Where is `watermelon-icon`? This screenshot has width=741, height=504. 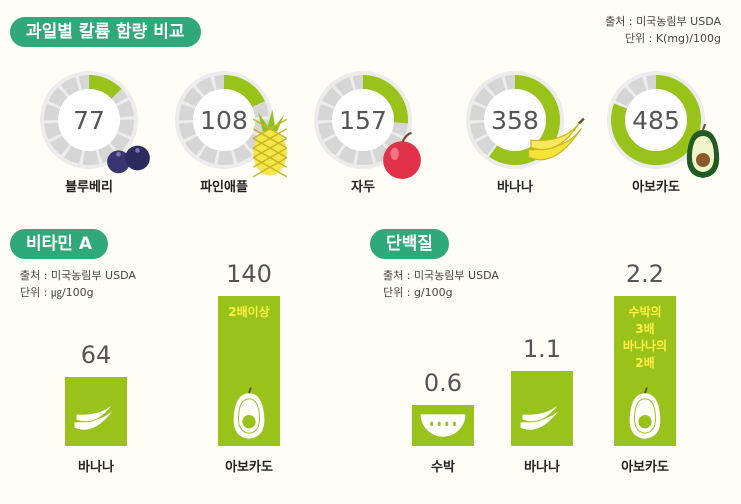 watermelon-icon is located at coordinates (443, 425).